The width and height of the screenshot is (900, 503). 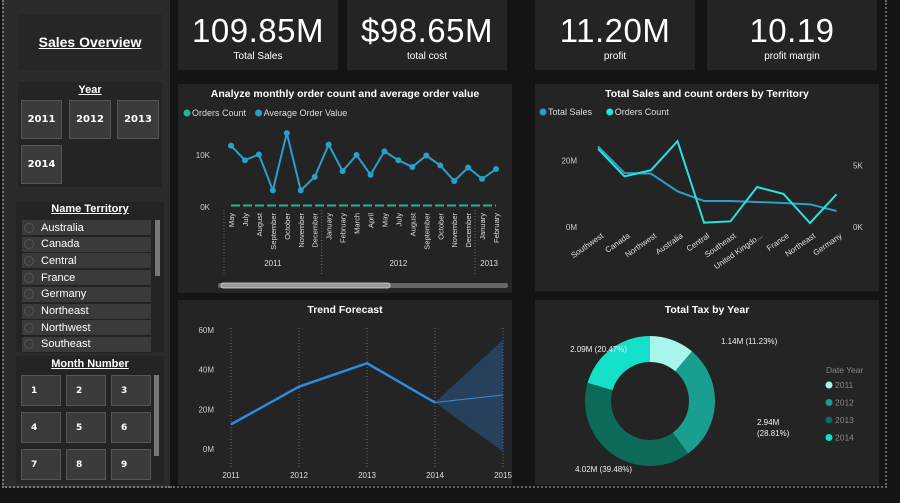 What do you see at coordinates (496, 228) in the screenshot?
I see `x-tick-label: February` at bounding box center [496, 228].